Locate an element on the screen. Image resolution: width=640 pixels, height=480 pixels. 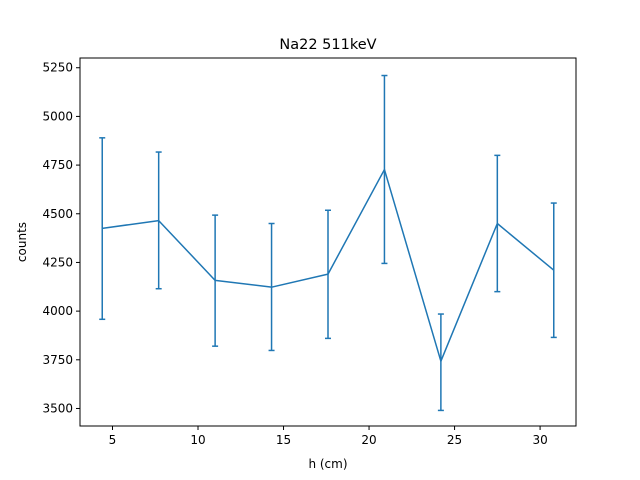
x-tick-label: 5 is located at coordinates (113, 440).